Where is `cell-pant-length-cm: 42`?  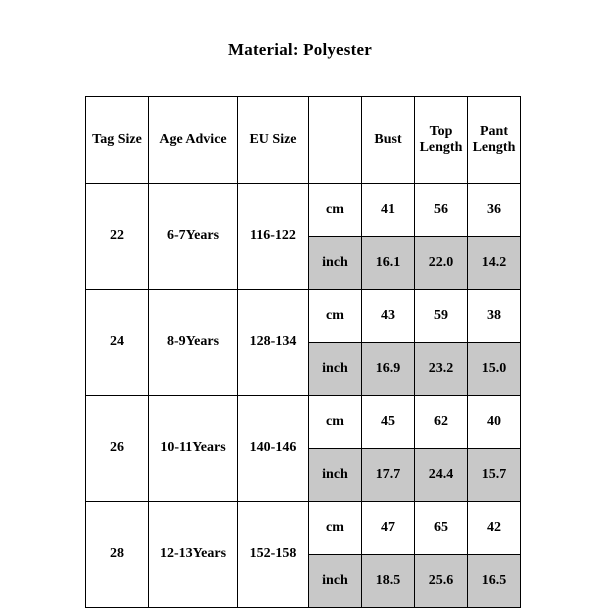
cell-pant-length-cm: 42 is located at coordinates (494, 528).